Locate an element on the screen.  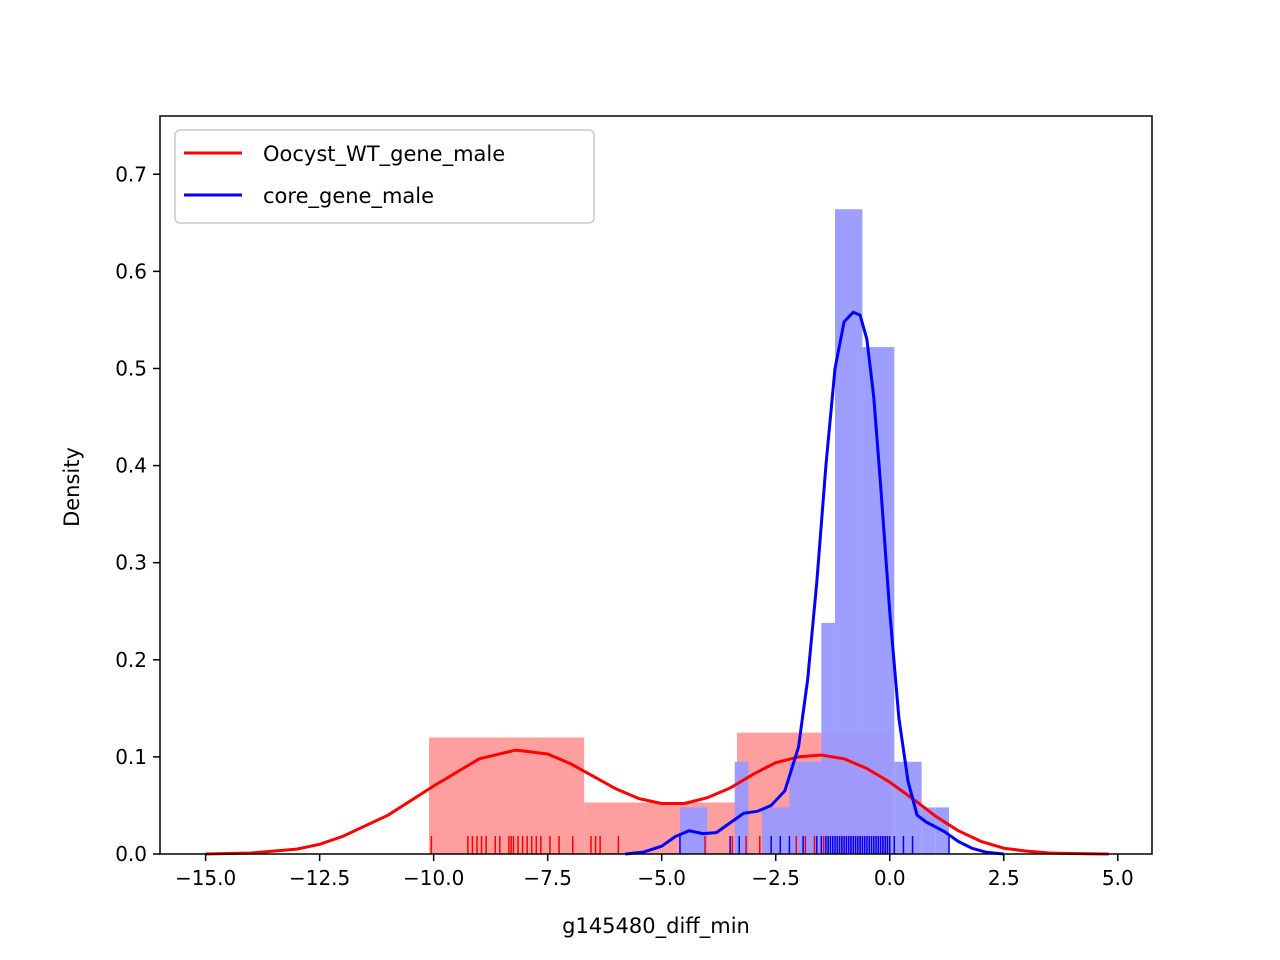
x-tick-label: 2.5 is located at coordinates (1004, 878).